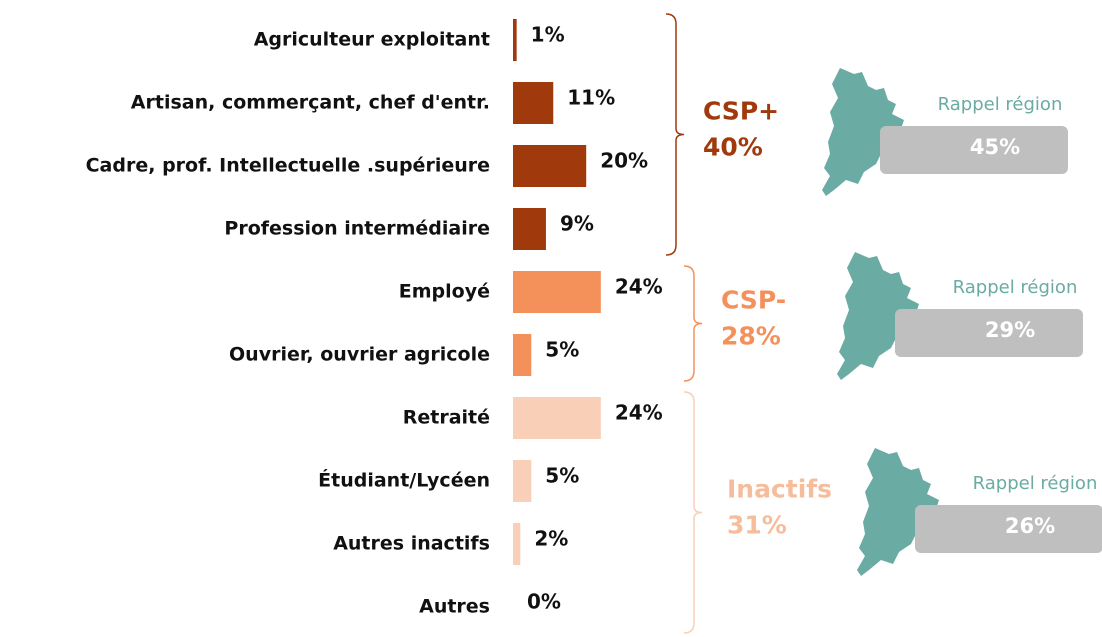 This screenshot has width=1102, height=637. Describe the element at coordinates (779, 489) in the screenshot. I see `group-name: Inactifs` at that location.